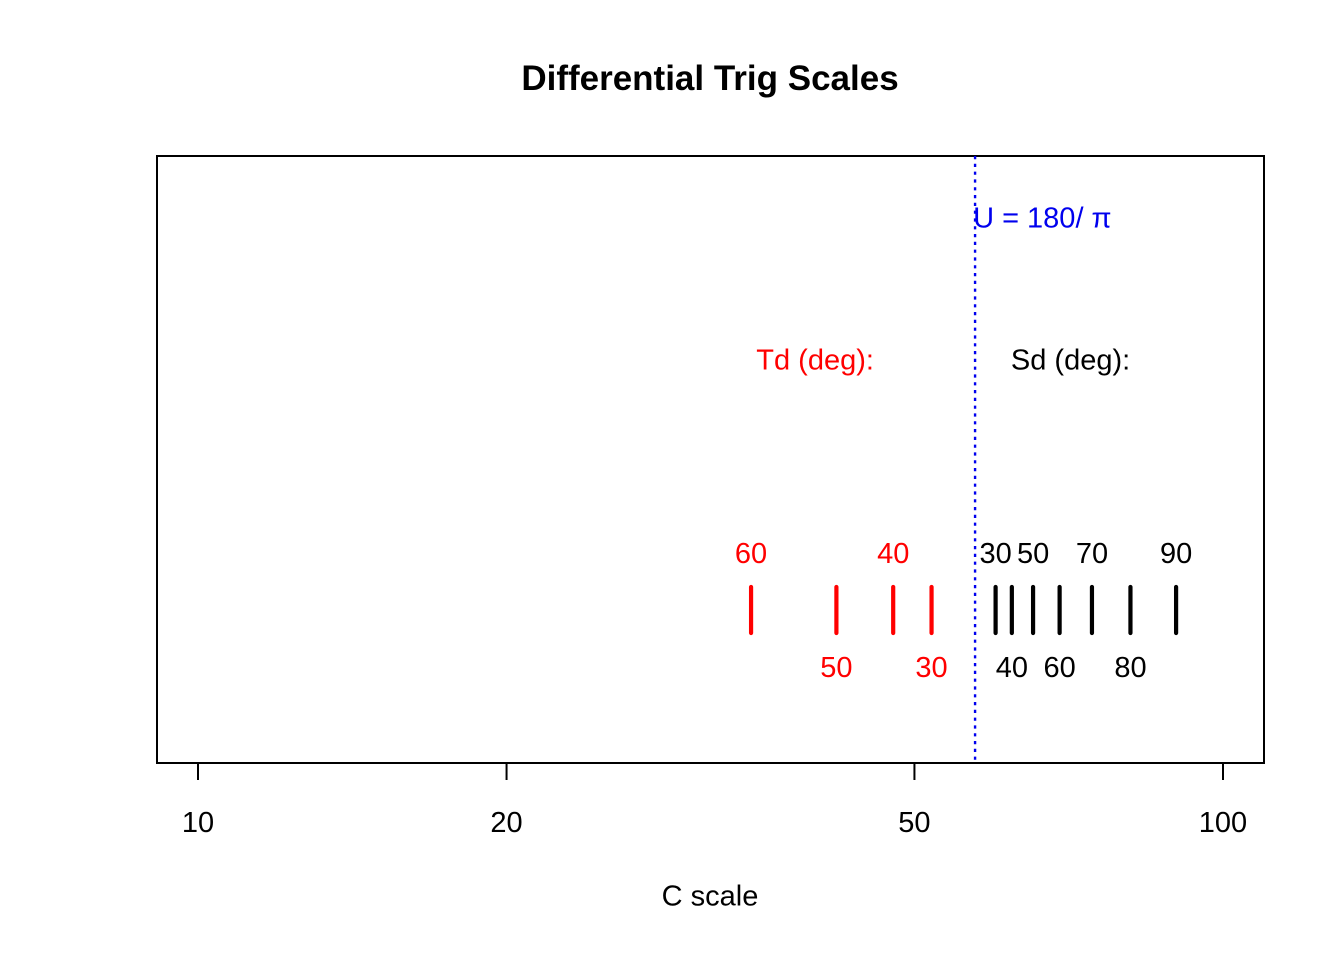 The height and width of the screenshot is (960, 1344). What do you see at coordinates (914, 823) in the screenshot?
I see `x-axis-tick-label: 50` at bounding box center [914, 823].